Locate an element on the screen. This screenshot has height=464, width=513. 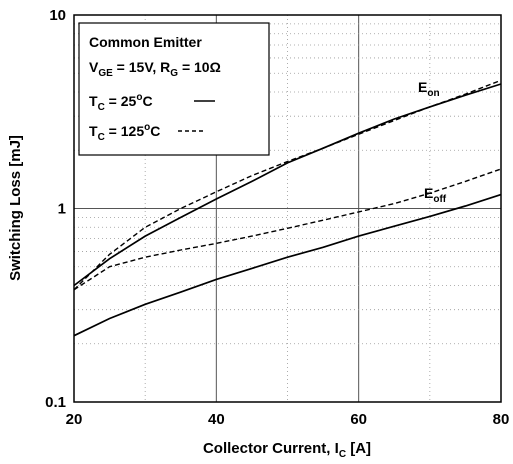
x-tick-label: 80 is located at coordinates (501, 419).